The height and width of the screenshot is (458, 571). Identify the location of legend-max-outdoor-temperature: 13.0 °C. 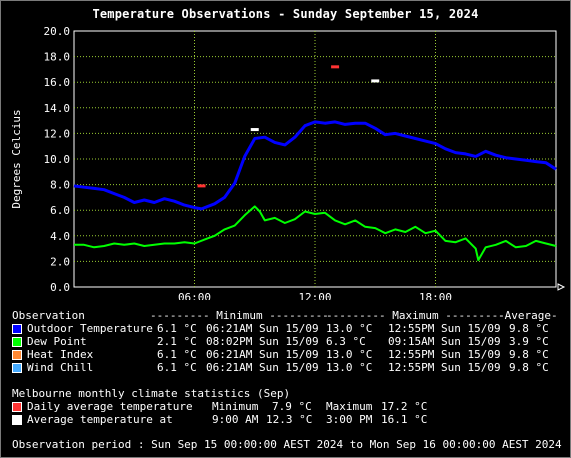
(349, 328).